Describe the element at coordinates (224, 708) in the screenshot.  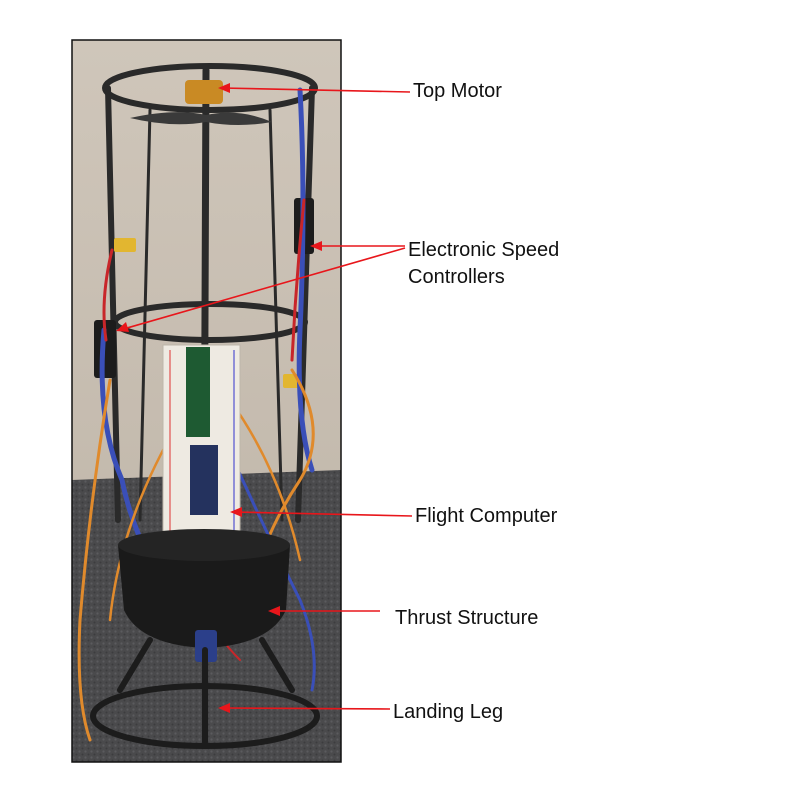
I see `arrowhead-landing-leg` at that location.